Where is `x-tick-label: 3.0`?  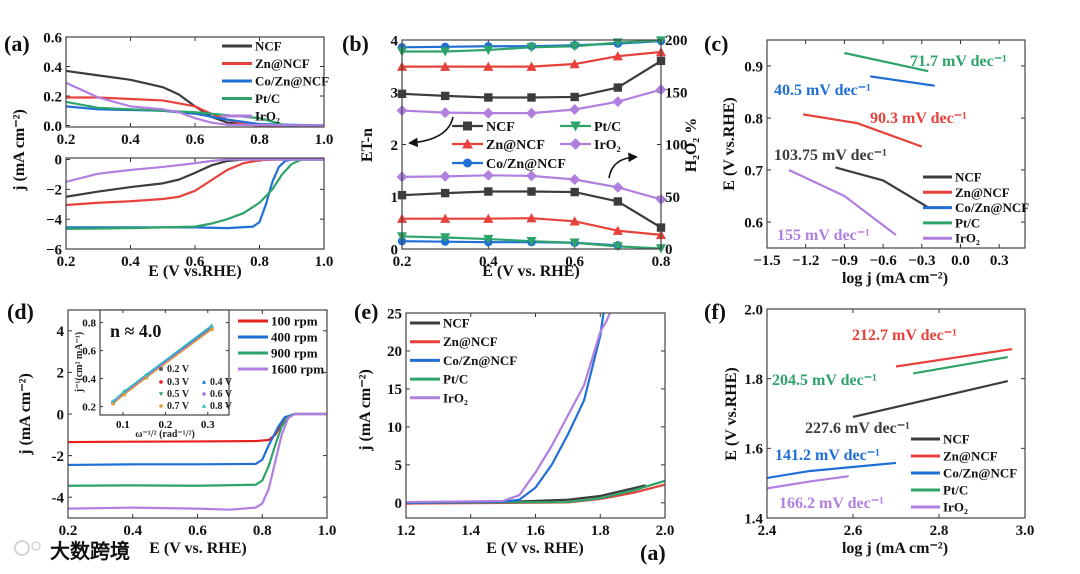 x-tick-label: 3.0 is located at coordinates (1025, 531).